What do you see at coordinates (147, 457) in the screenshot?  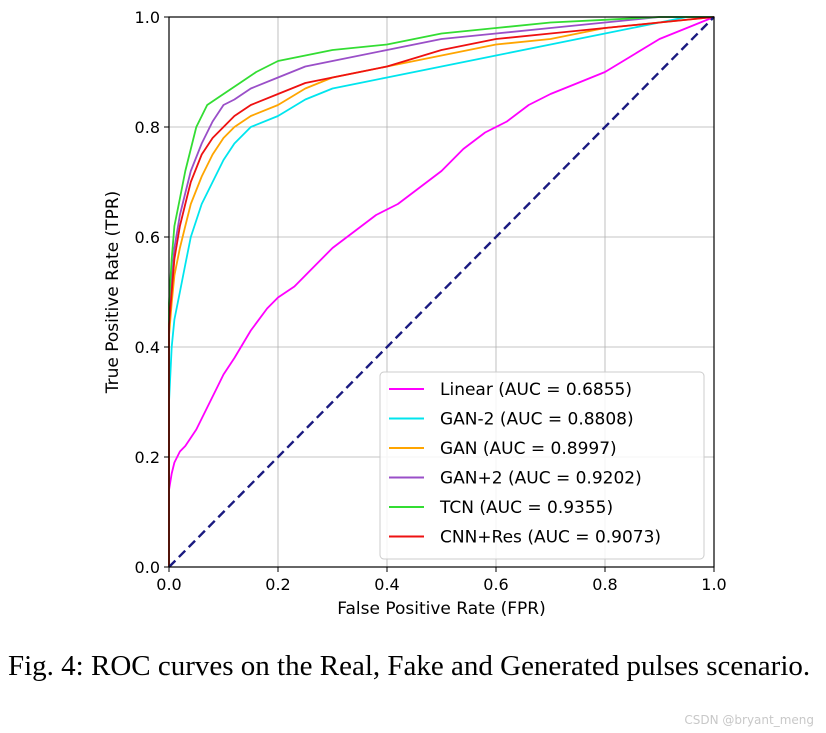 I see `y-tick-label: 0.2` at bounding box center [147, 457].